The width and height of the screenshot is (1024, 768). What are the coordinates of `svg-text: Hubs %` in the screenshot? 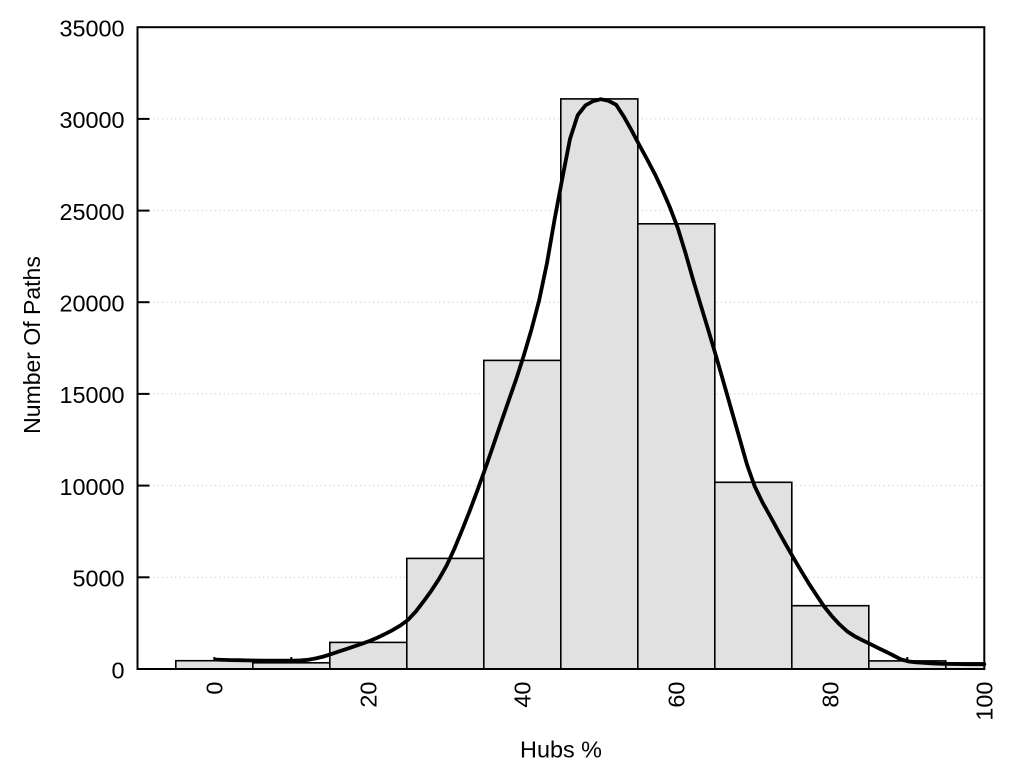 It's located at (561, 749).